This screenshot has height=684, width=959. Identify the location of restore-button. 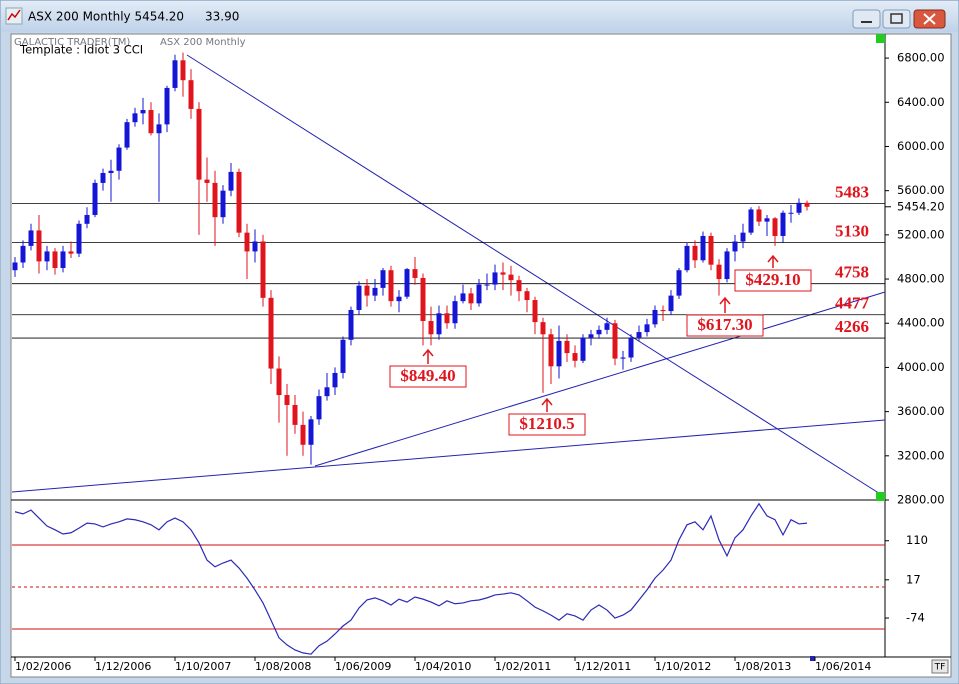
(896, 19).